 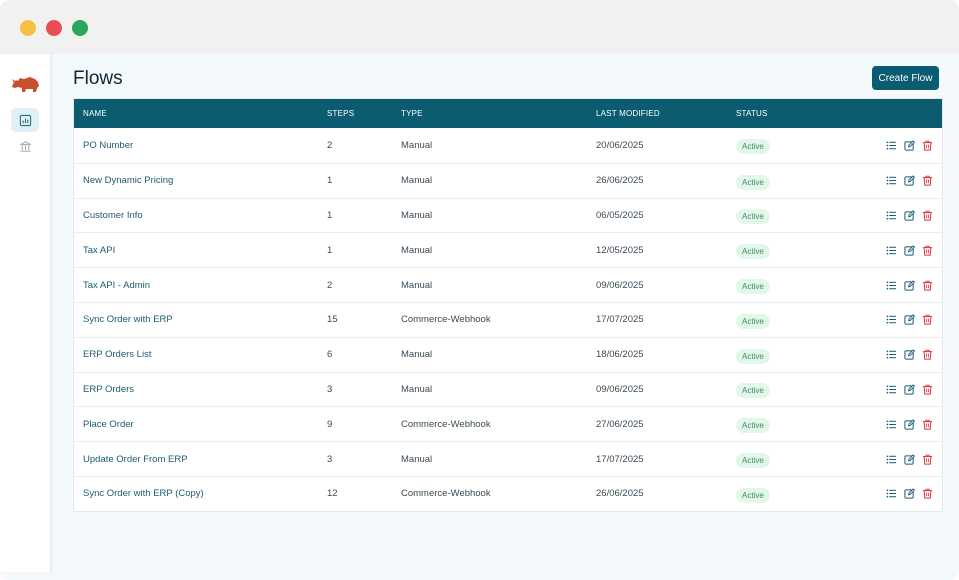 I want to click on flow-name-link: ERP Orders, so click(x=109, y=389).